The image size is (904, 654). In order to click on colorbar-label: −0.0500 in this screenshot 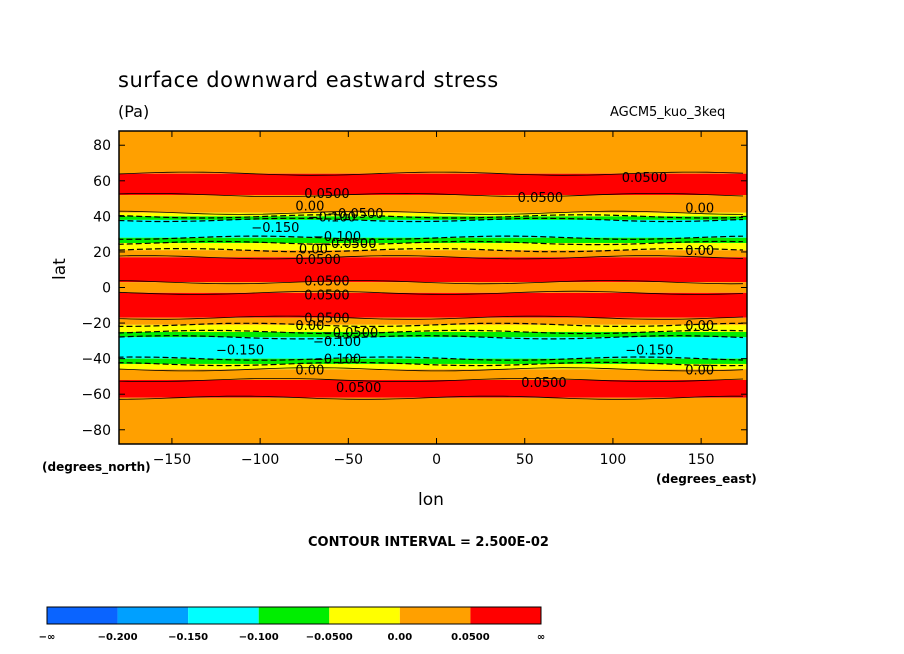, I will do `click(329, 637)`.